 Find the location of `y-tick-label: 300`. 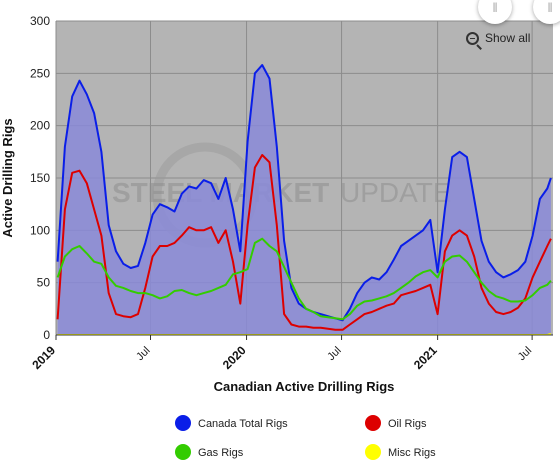

y-tick-label: 300 is located at coordinates (40, 21).